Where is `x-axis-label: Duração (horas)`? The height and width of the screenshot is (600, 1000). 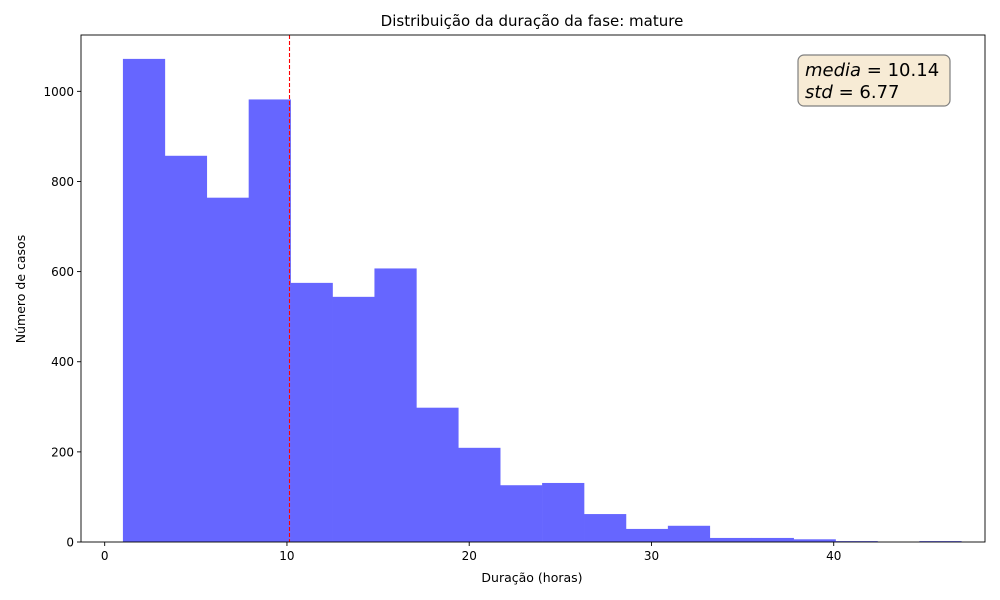 x-axis-label: Duração (horas) is located at coordinates (531, 577).